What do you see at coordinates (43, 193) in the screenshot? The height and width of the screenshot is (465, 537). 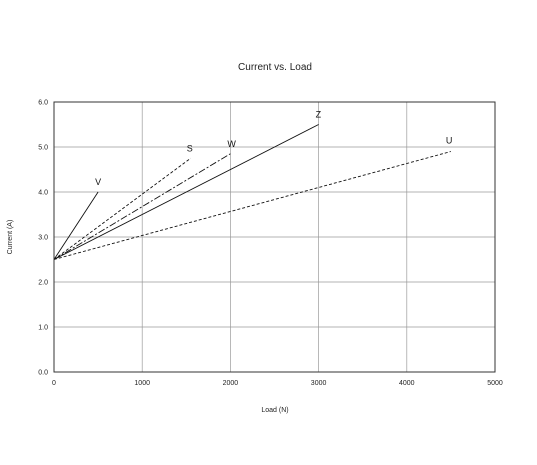 I see `y-tick-label: 4.0` at bounding box center [43, 193].